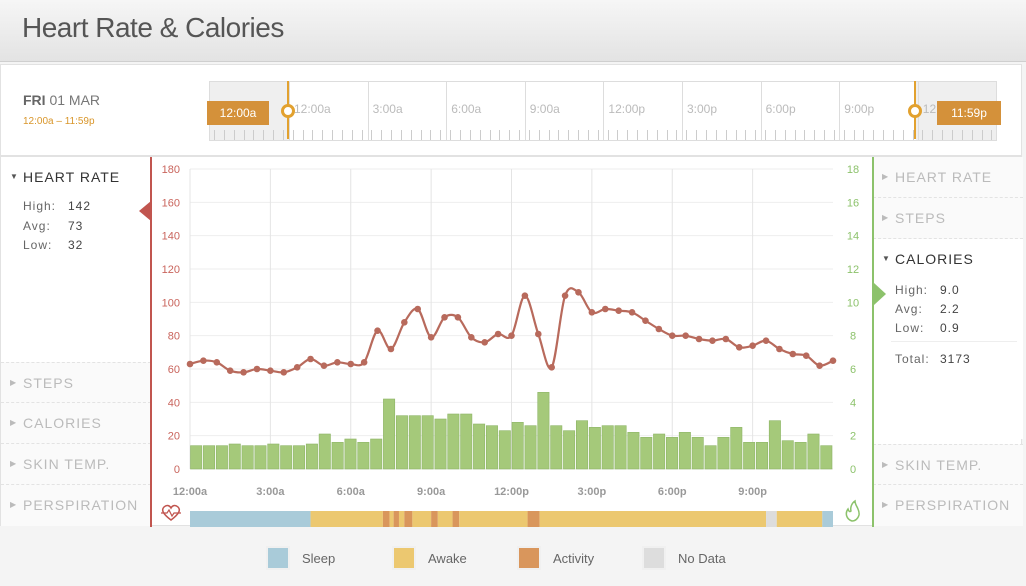  What do you see at coordinates (886, 258) in the screenshot?
I see `caret-down-icon: ▼` at bounding box center [886, 258].